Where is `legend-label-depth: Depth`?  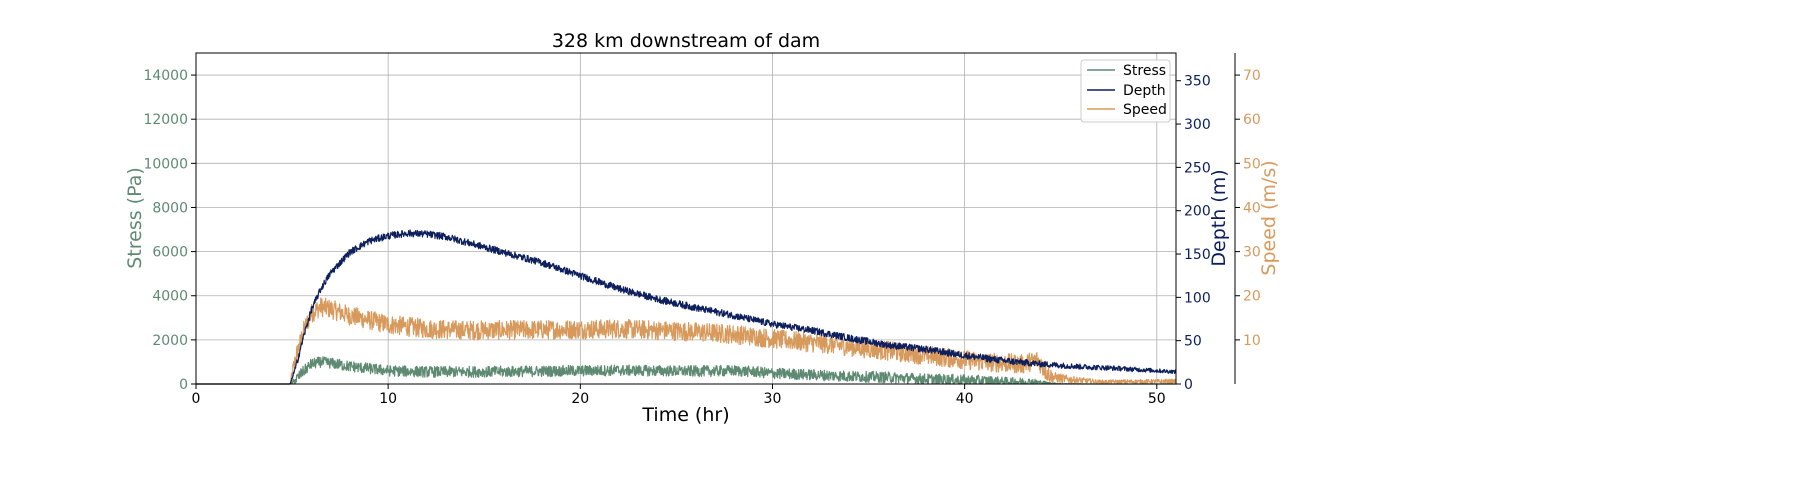
legend-label-depth: Depth is located at coordinates (1144, 91).